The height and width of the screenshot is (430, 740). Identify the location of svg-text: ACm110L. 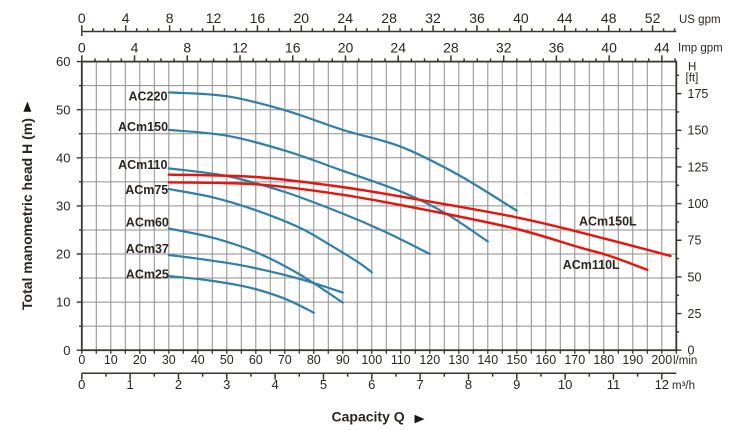
(591, 265).